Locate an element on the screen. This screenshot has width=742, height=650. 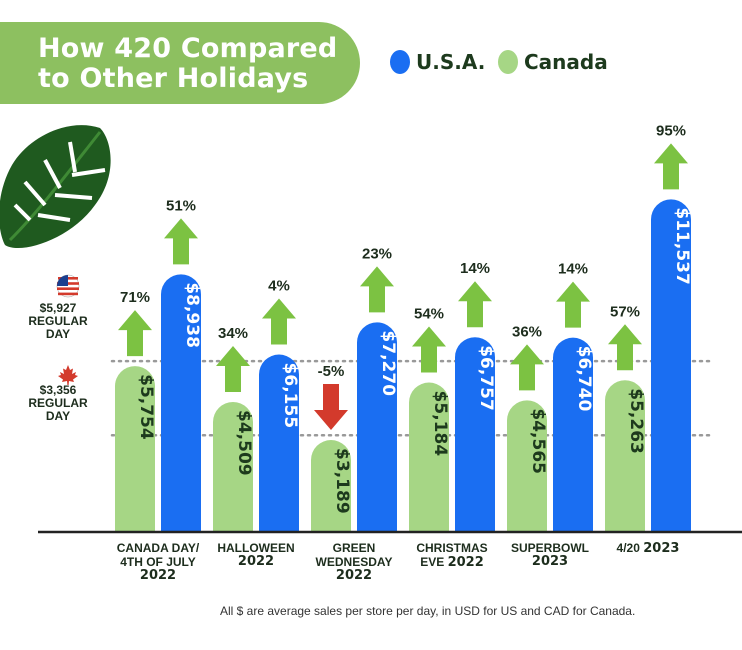
chart-base-mask is located at coordinates (371, 552).